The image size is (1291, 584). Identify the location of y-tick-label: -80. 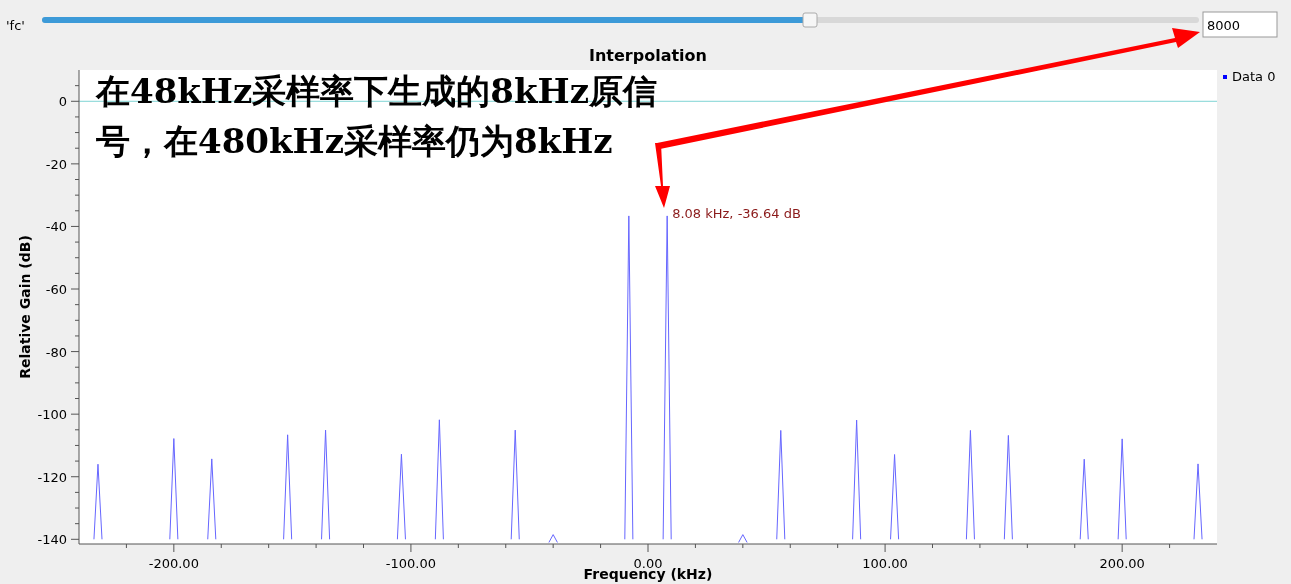
(56, 352).